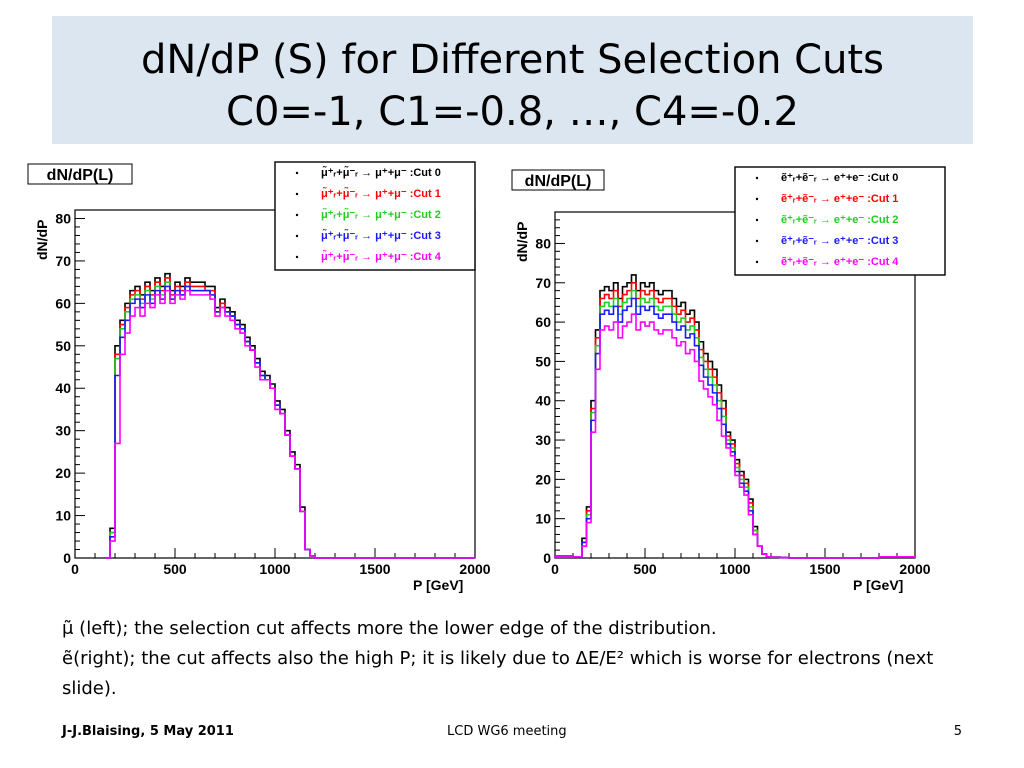 Image resolution: width=1024 pixels, height=768 pixels. I want to click on legend-entry-cut-2: μ̃⁺ᵣ+μ̃⁻ᵣ → μ⁺+μ⁻ :Cut 2, so click(381, 214).